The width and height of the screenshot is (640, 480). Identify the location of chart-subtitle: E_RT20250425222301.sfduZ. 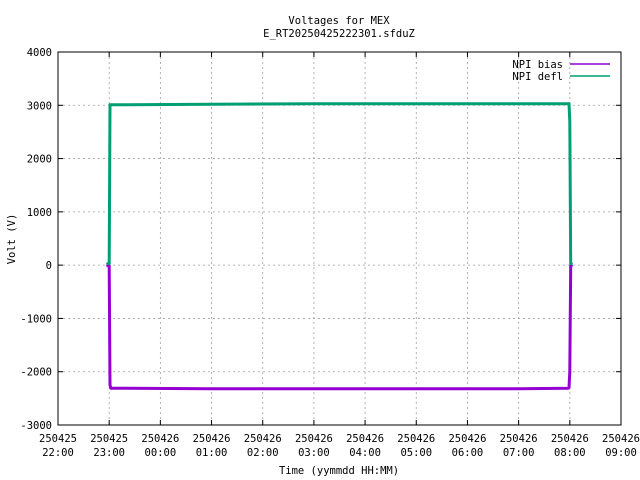
(339, 34).